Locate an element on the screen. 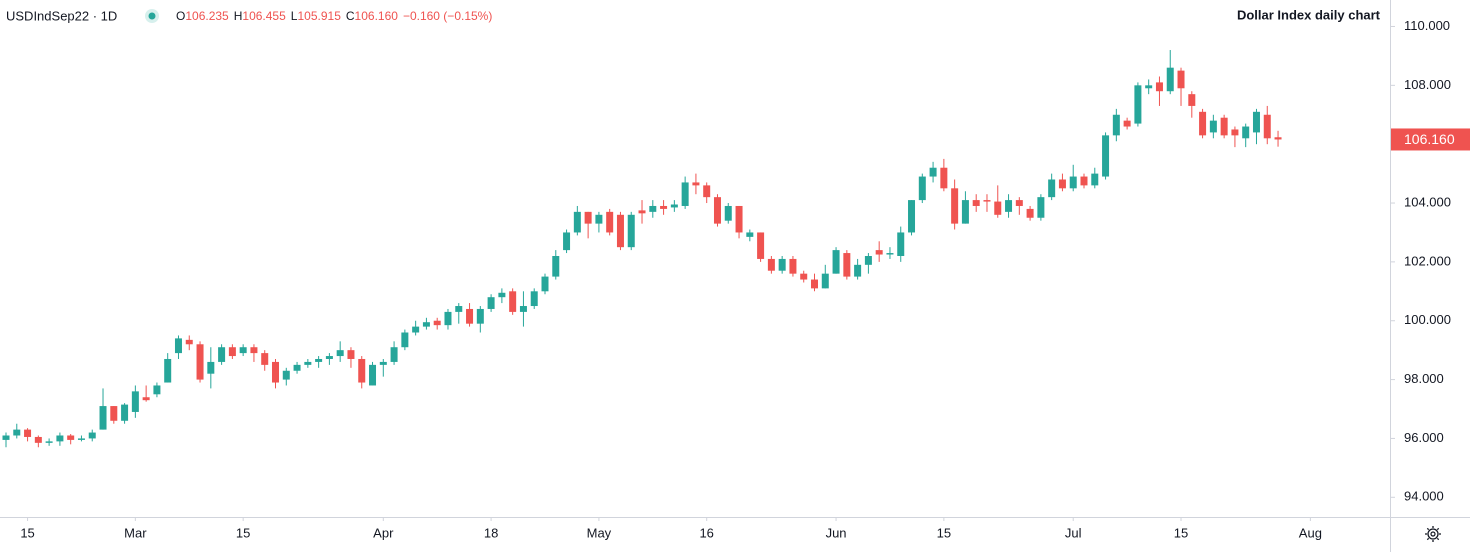 The image size is (1470, 552). ohlc-value: 106.235 is located at coordinates (207, 16).